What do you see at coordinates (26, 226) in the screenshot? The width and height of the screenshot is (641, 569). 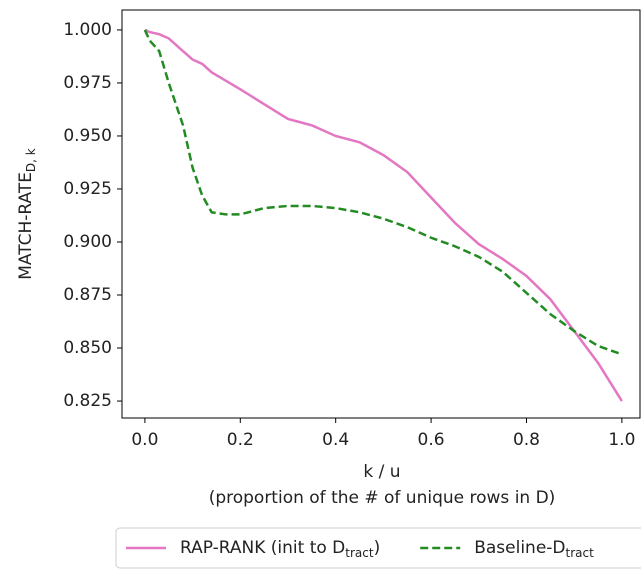 I see `y-axis-label-main: MATCH-RATE` at bounding box center [26, 226].